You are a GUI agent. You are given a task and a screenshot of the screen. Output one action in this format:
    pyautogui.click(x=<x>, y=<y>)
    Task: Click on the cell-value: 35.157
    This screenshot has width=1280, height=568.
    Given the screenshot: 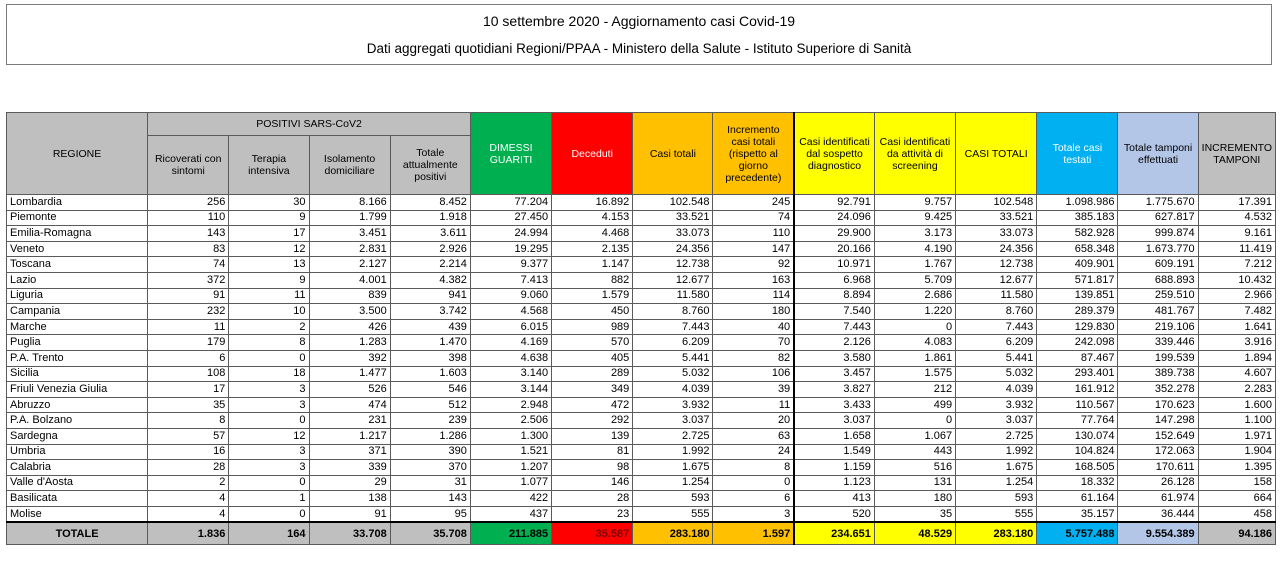 What is the action you would take?
    pyautogui.click(x=1077, y=514)
    